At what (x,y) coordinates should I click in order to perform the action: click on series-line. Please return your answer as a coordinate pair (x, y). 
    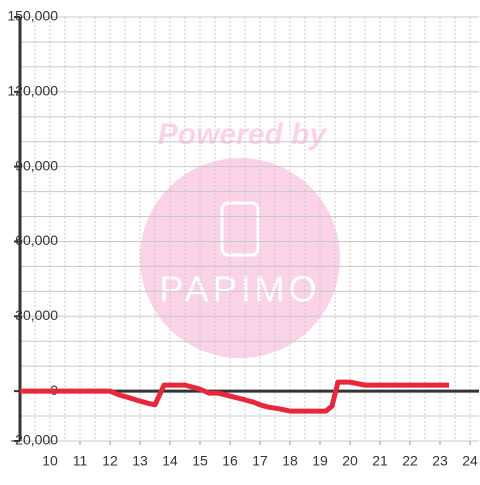
    Looking at the image, I should click on (234, 396).